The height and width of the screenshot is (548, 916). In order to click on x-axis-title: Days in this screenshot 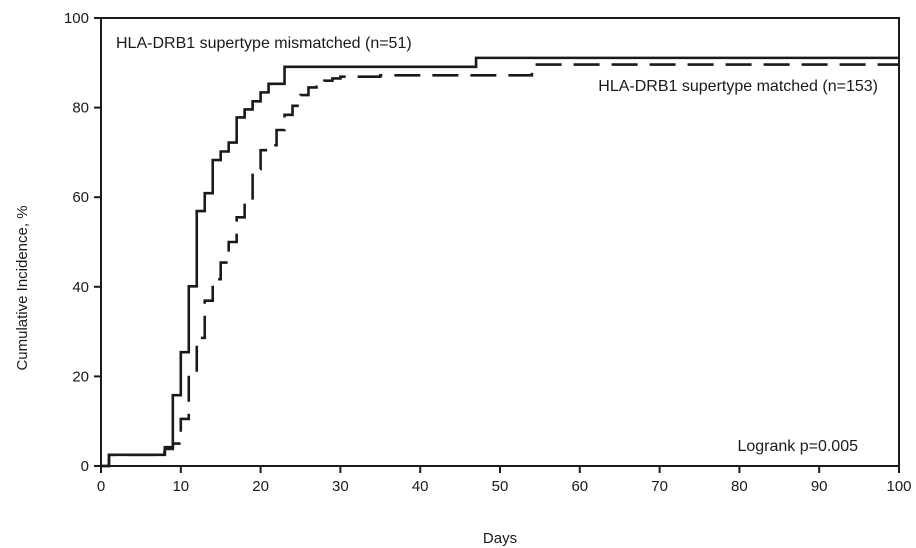, I will do `click(500, 538)`.